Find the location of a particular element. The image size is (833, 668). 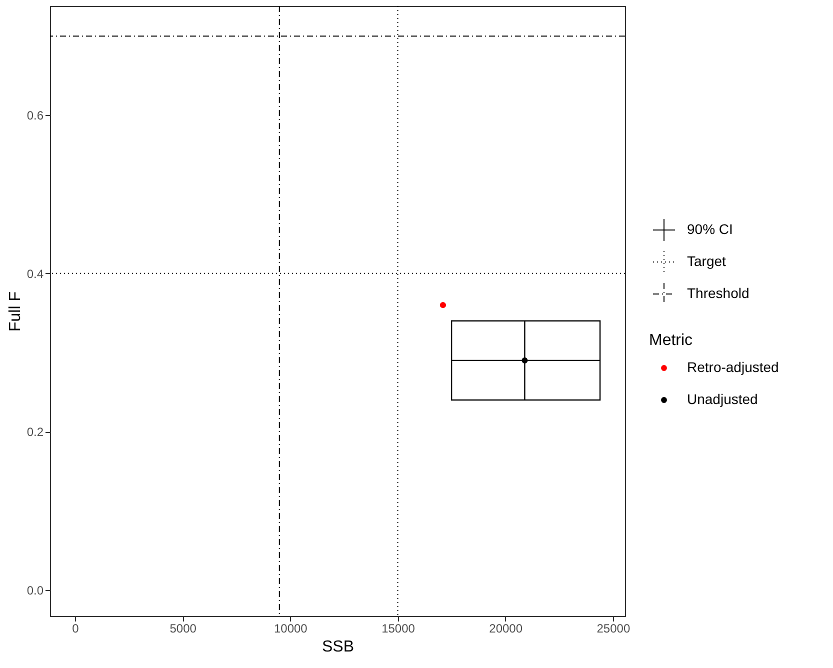

y-tick-label: 0.2 is located at coordinates (35, 432).